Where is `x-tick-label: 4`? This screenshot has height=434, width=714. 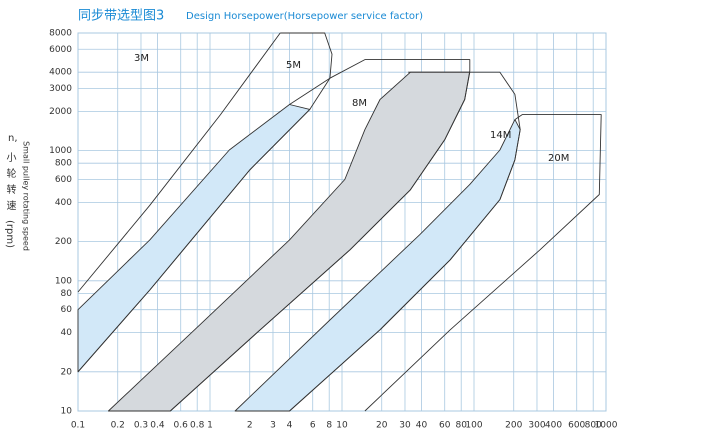 x-tick-label: 4 is located at coordinates (290, 426).